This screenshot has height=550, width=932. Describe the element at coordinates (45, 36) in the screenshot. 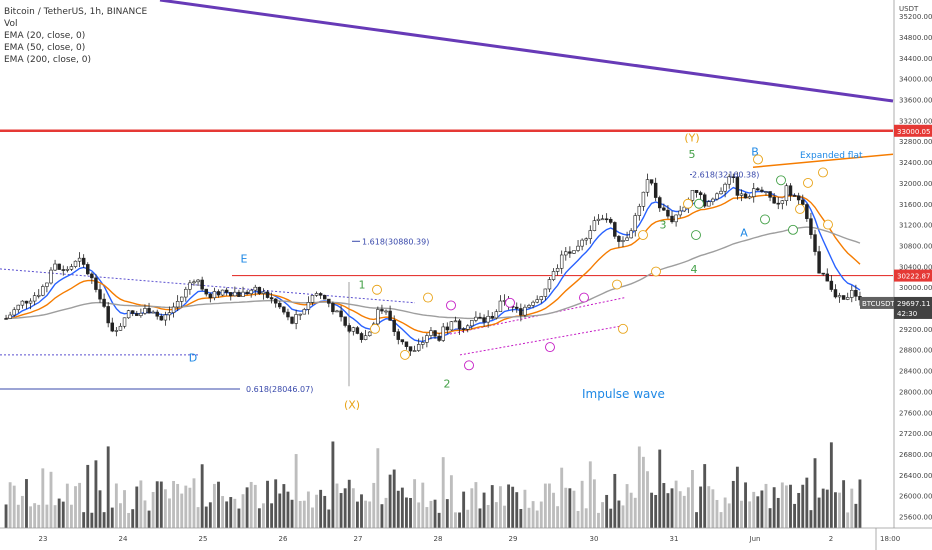

I see `ema20-label: EMA (20, close, 0)` at that location.